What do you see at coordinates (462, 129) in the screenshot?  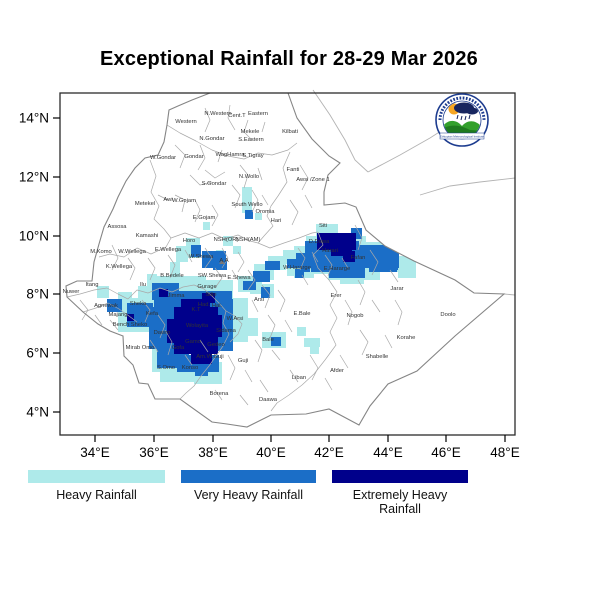 I see `hills-icon` at bounding box center [462, 129].